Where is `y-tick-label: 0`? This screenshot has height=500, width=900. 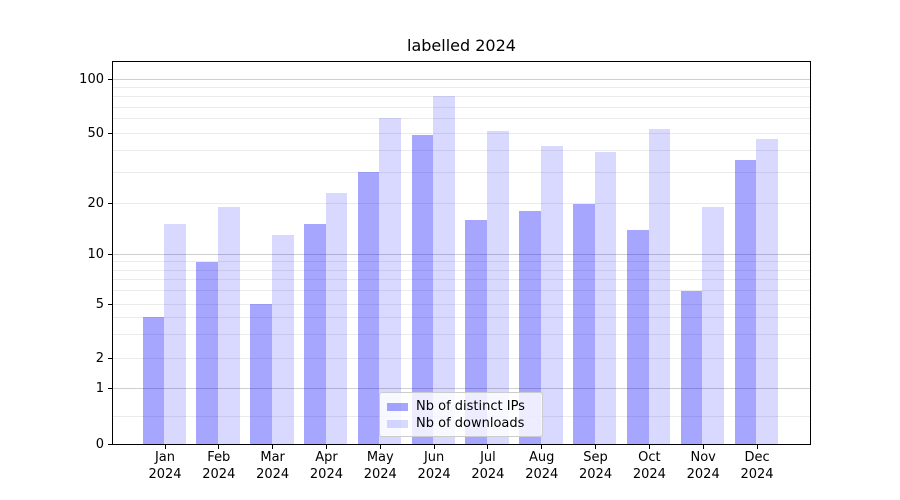 y-tick-label: 0 is located at coordinates (99, 444).